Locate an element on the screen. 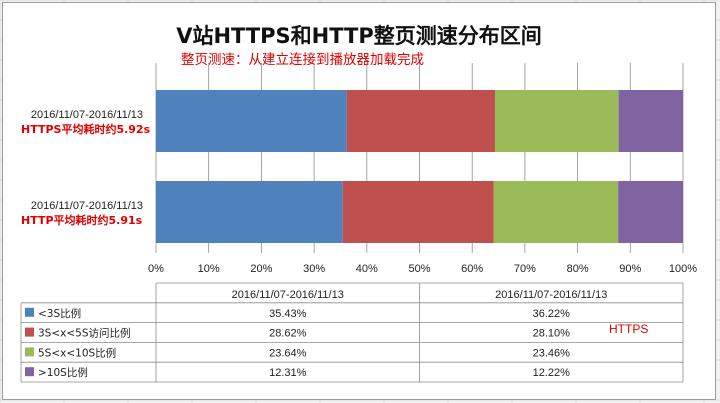  table-cell: 23.64% is located at coordinates (288, 353).